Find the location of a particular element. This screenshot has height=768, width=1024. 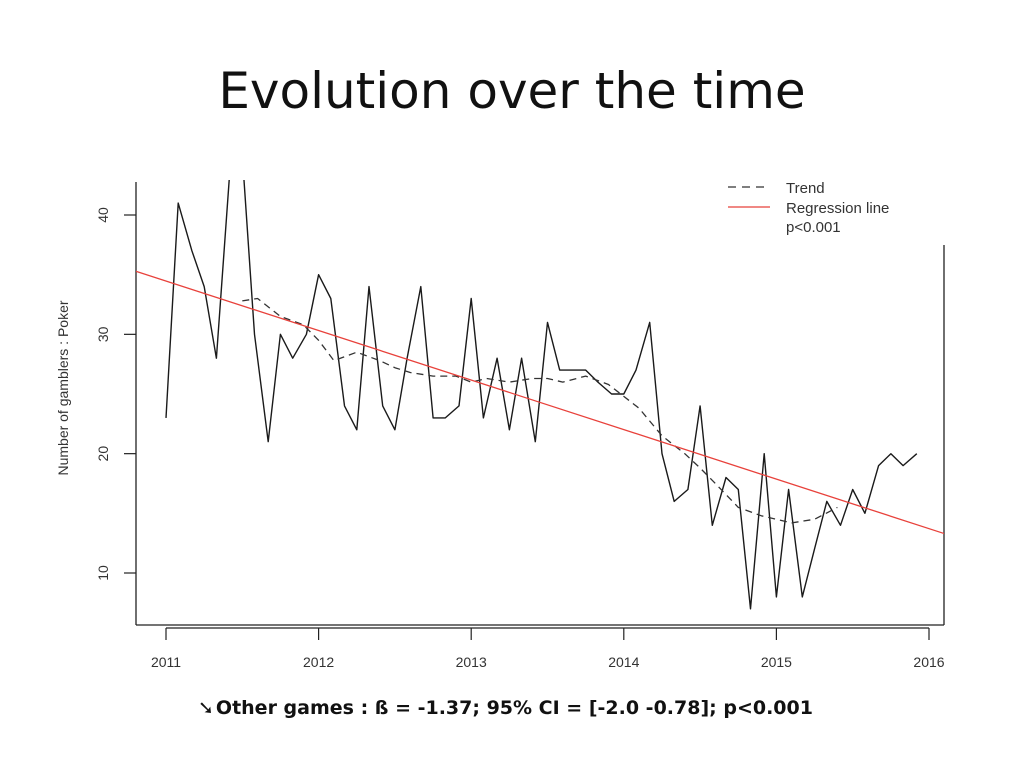

y-tick-label: 40 is located at coordinates (103, 215).